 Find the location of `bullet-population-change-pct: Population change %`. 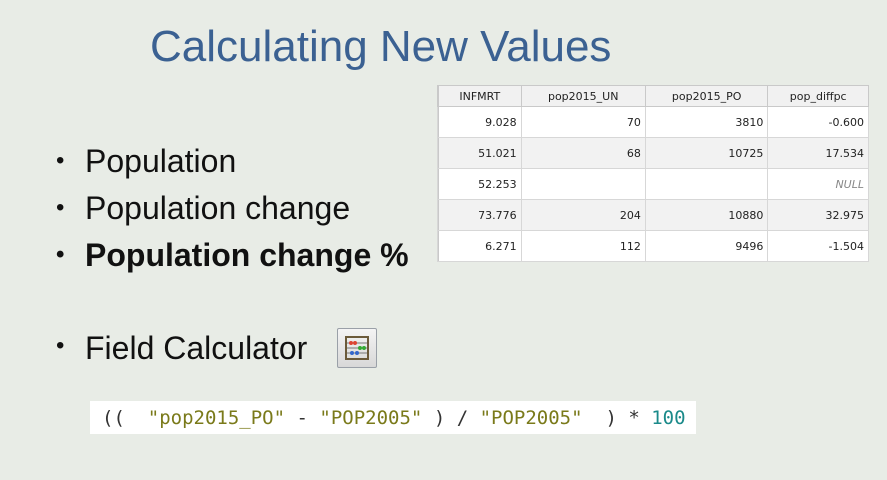

bullet-population-change-pct: Population change % is located at coordinates (232, 257).